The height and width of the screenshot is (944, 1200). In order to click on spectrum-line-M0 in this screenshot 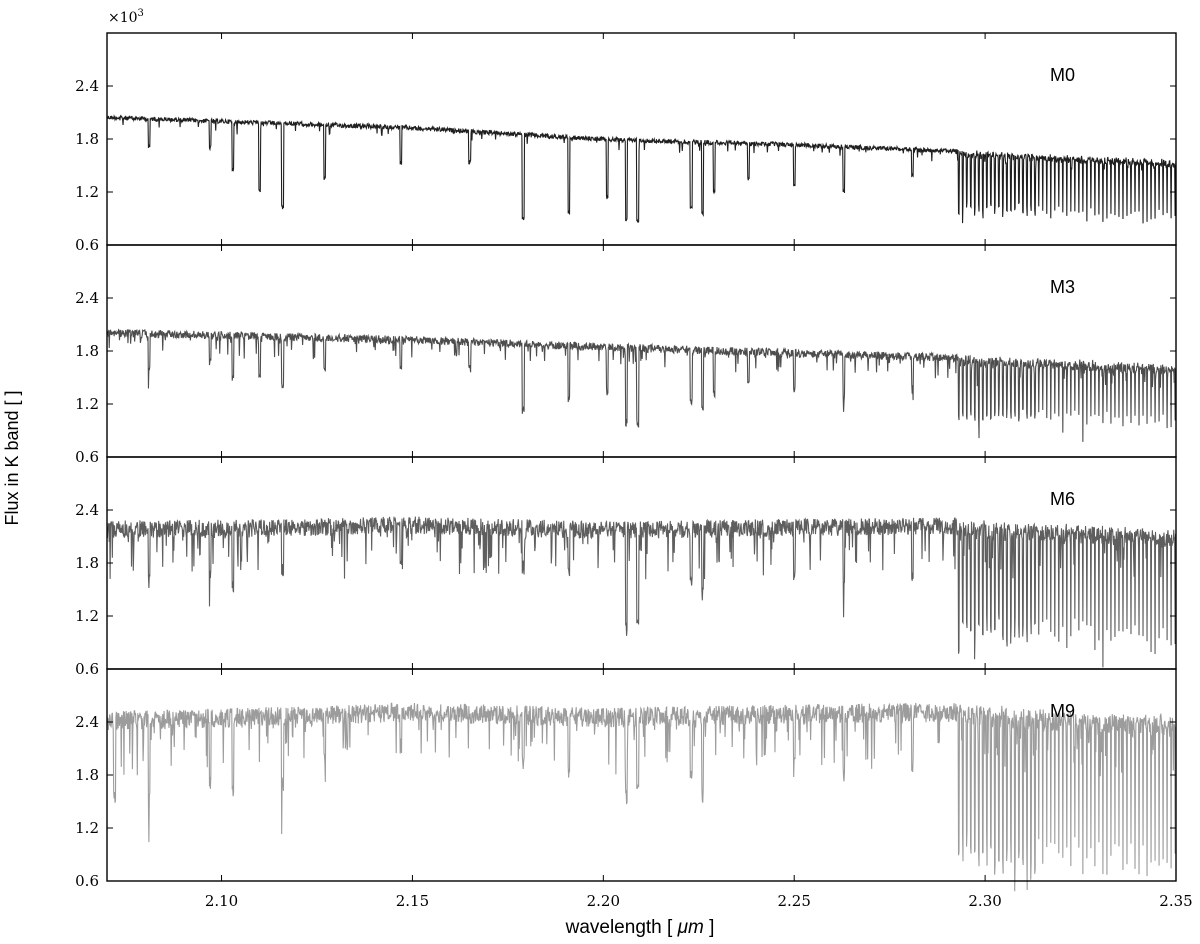, I will do `click(641, 170)`.